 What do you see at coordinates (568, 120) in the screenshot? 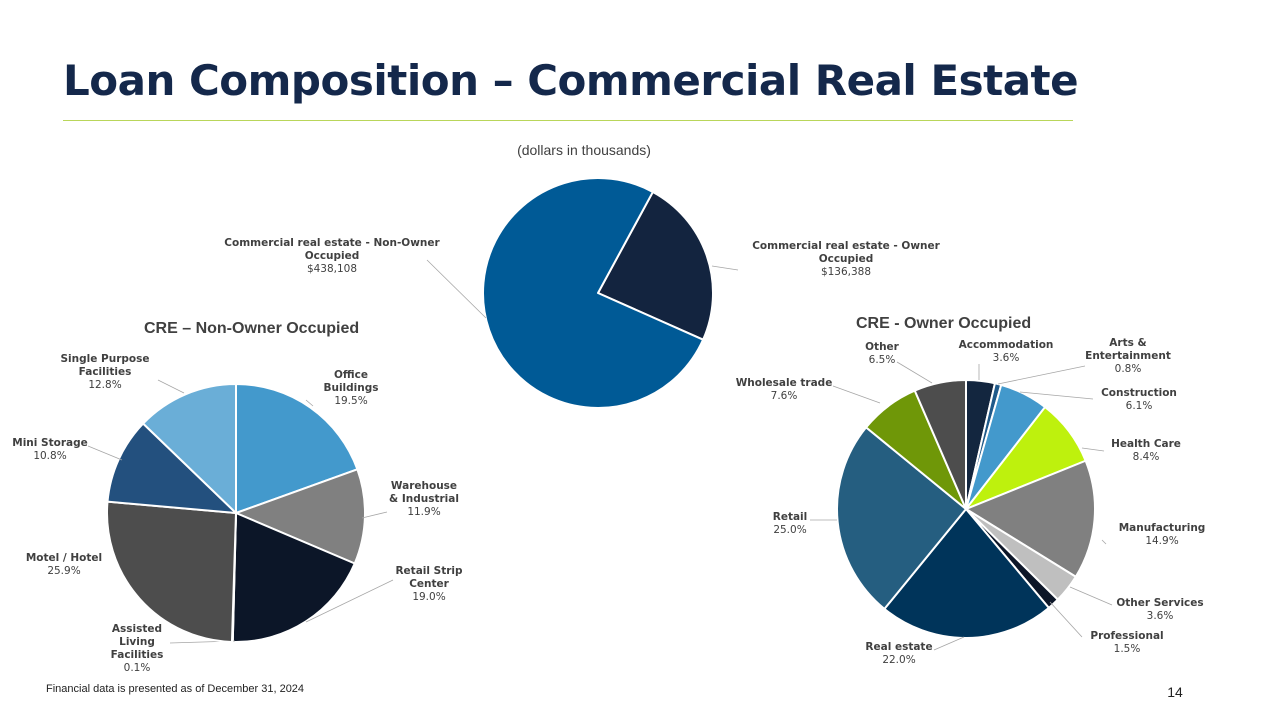
I see `title-divider` at bounding box center [568, 120].